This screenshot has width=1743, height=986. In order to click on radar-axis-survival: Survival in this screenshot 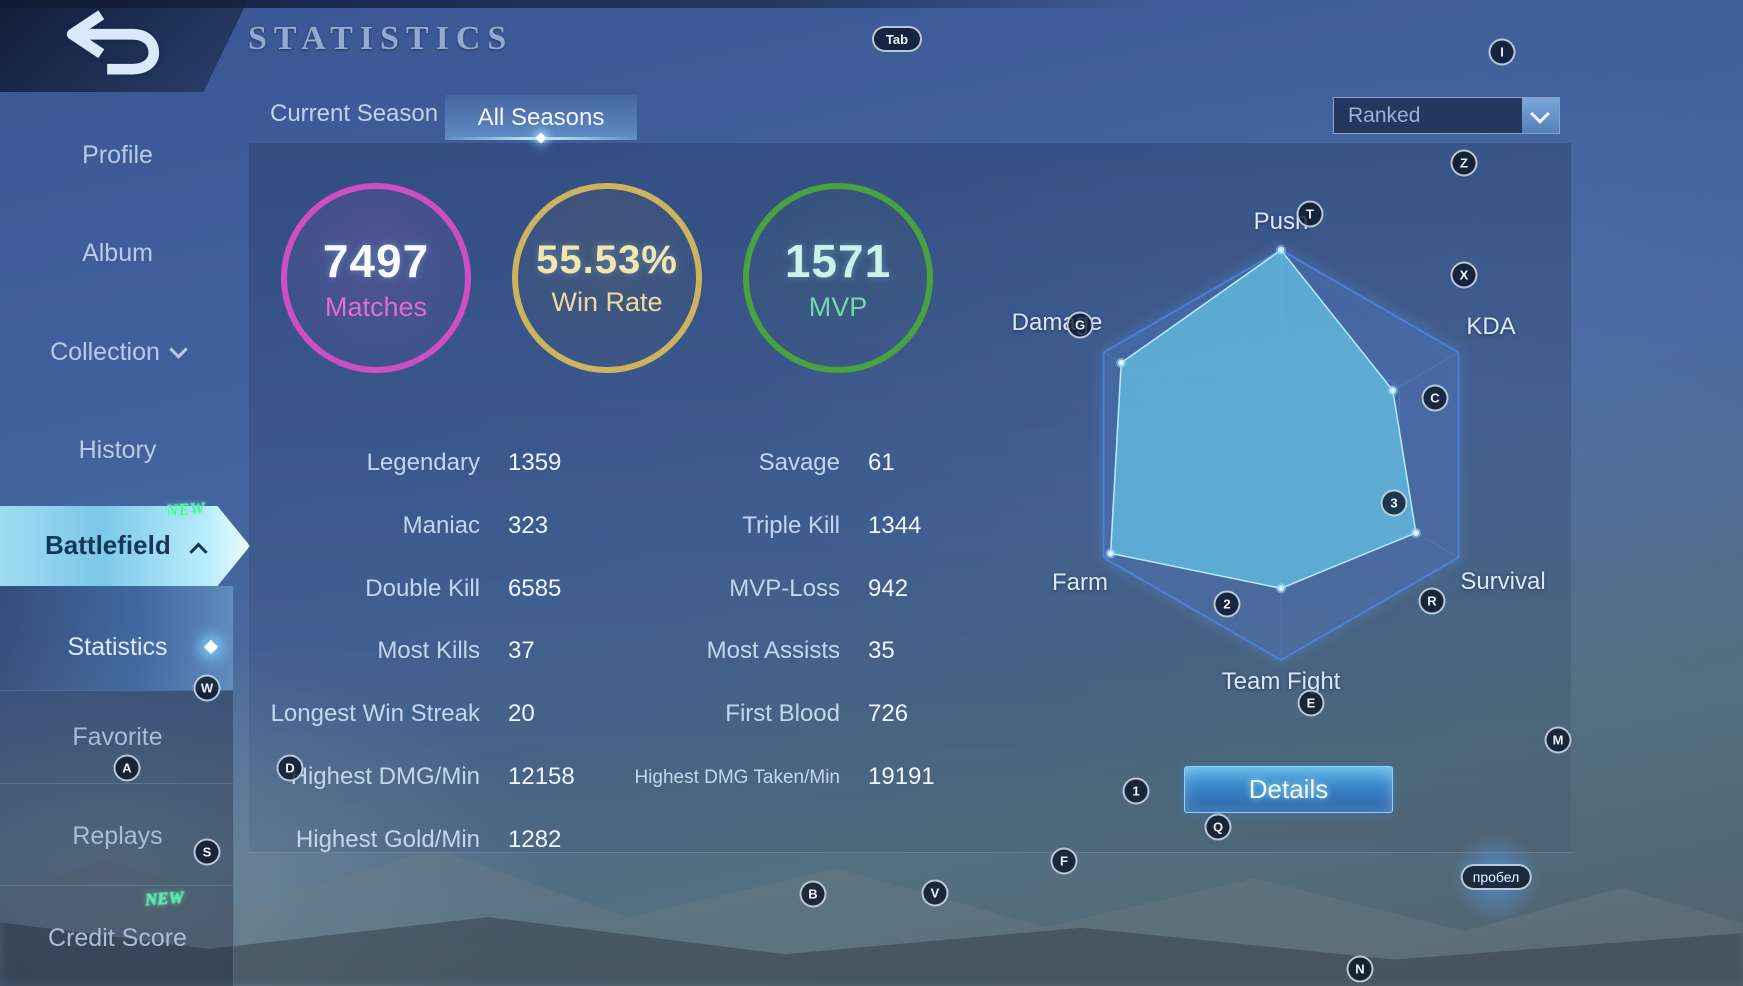, I will do `click(1503, 581)`.